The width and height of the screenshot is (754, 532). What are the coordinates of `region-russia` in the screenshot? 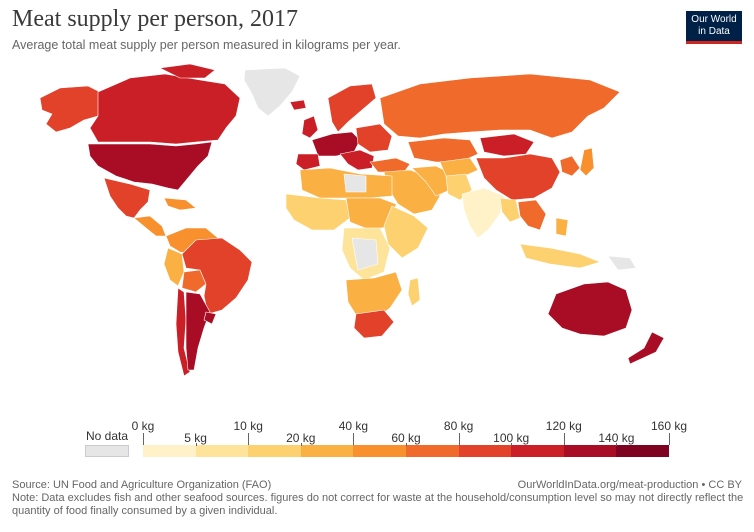 It's located at (500, 106).